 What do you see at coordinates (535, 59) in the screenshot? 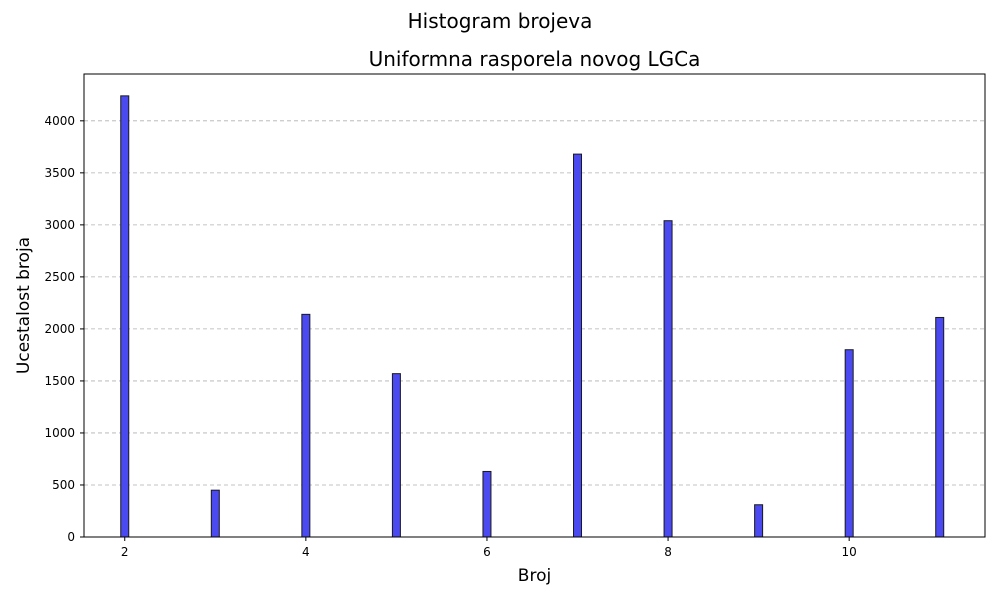
I see `chart-title: Uniformna rasporela novog LGCa` at bounding box center [535, 59].